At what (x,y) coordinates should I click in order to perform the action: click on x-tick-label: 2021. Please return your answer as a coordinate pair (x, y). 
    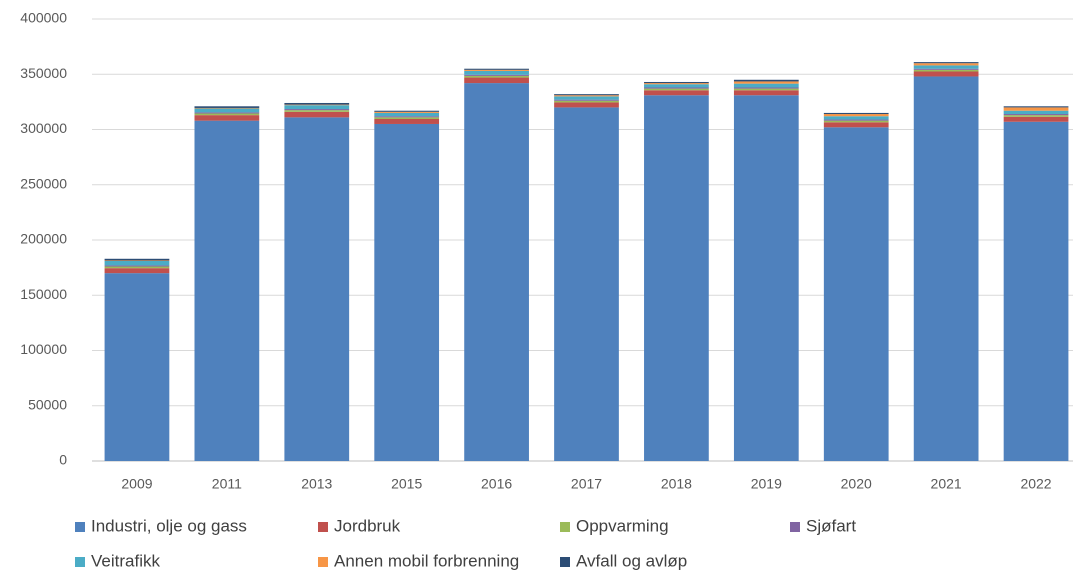
    Looking at the image, I should click on (946, 484).